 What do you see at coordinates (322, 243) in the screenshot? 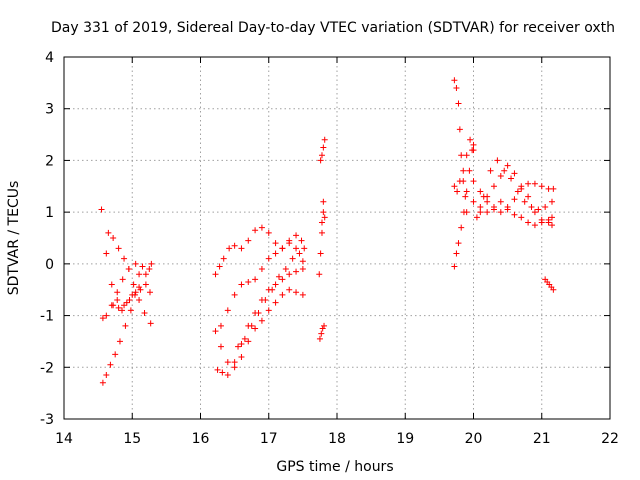
I see `series-seg-b7` at bounding box center [322, 243].